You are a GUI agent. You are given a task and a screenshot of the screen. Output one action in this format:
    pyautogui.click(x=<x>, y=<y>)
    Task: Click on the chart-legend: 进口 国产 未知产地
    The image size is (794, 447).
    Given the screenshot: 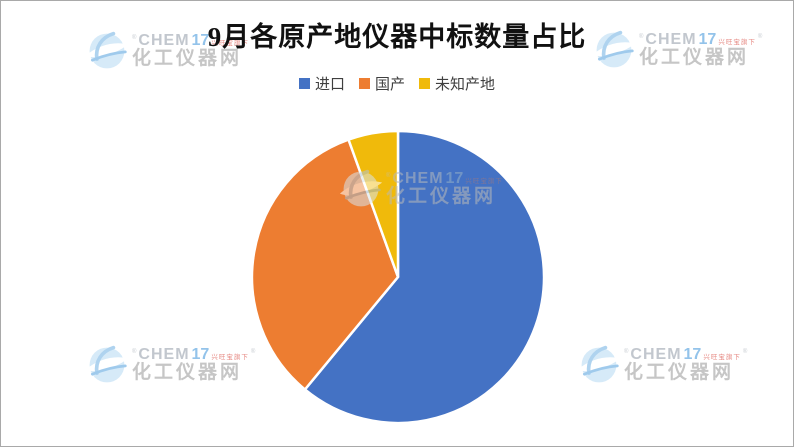 What is the action you would take?
    pyautogui.click(x=397, y=83)
    